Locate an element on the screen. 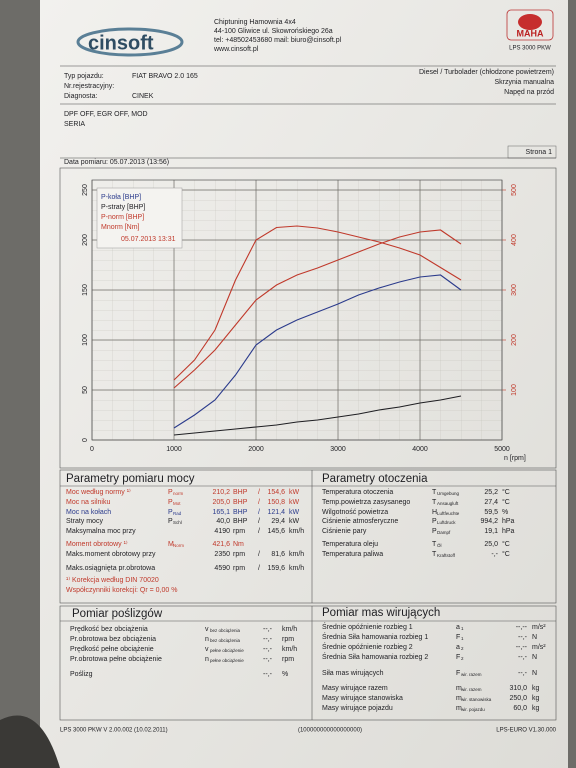  cell-v1: 59,5 is located at coordinates (491, 512).